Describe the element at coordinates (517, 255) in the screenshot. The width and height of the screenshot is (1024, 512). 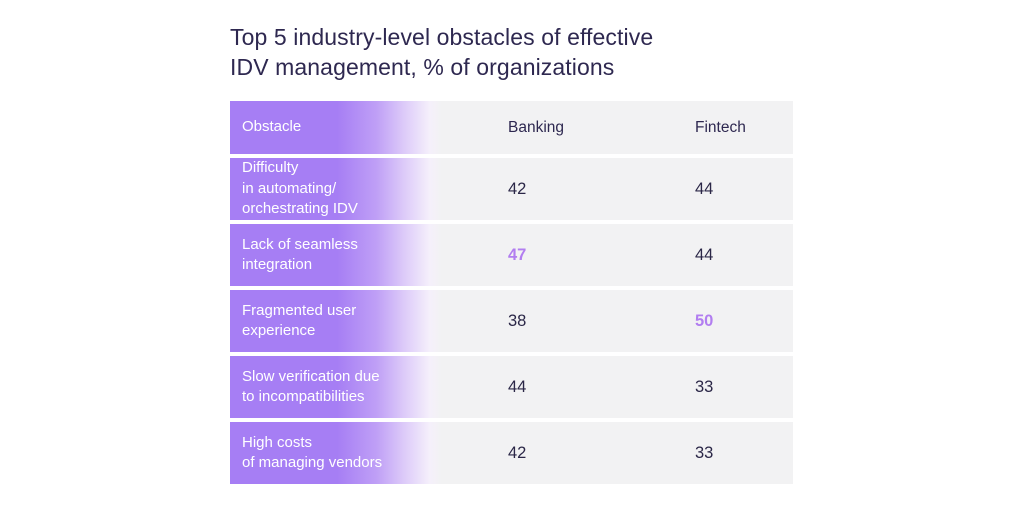
I see `banking-value-highlighted: 47` at that location.